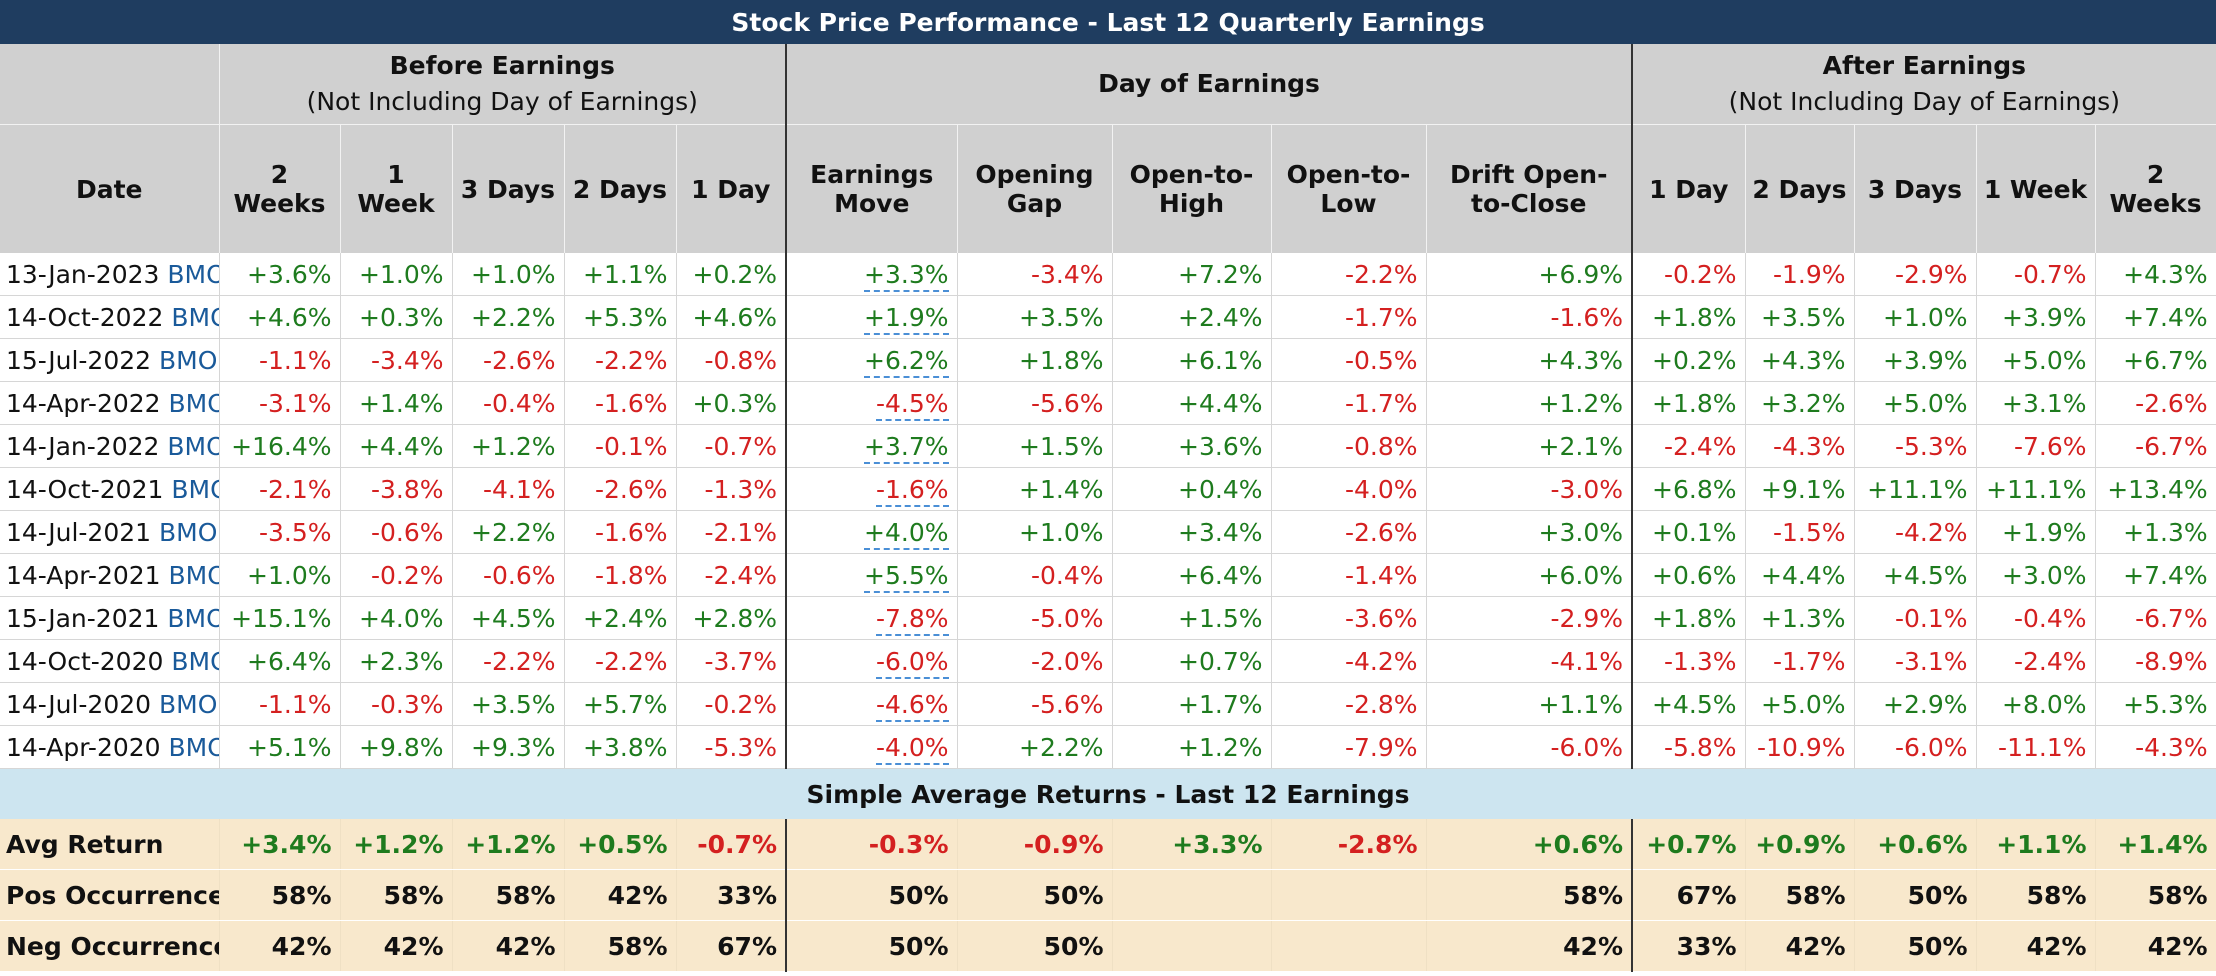  What do you see at coordinates (2155, 704) in the screenshot?
I see `value-cell: +5.3%` at bounding box center [2155, 704].